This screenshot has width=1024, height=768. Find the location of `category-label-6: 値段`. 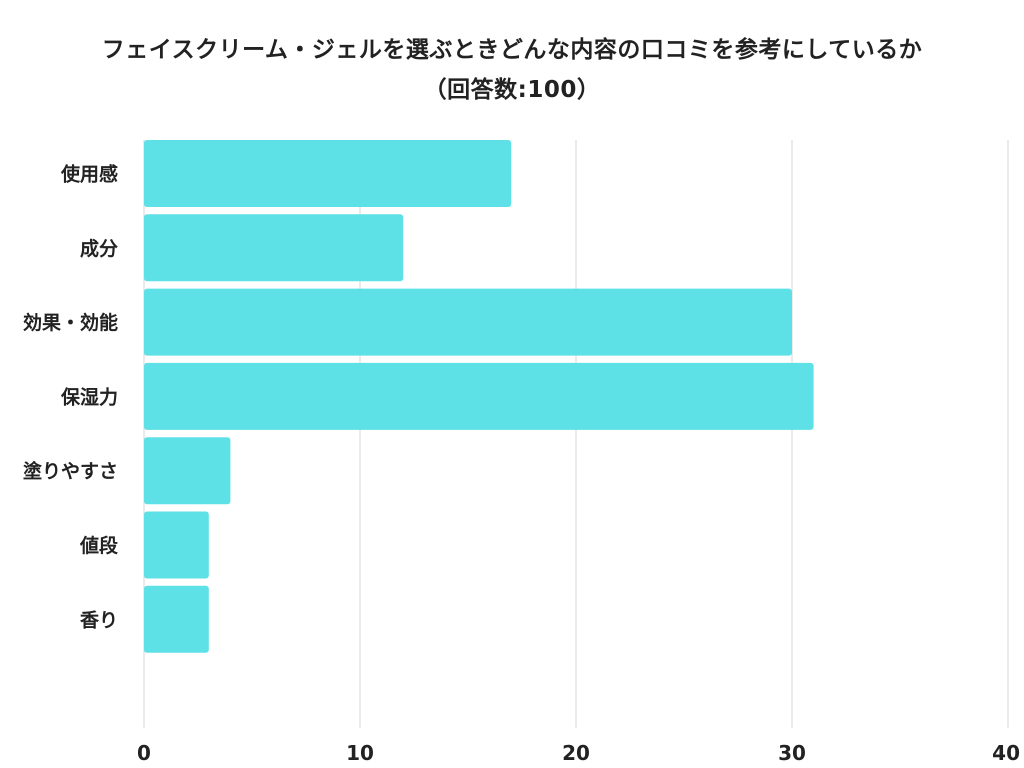

category-label-6: 値段 is located at coordinates (99, 545).